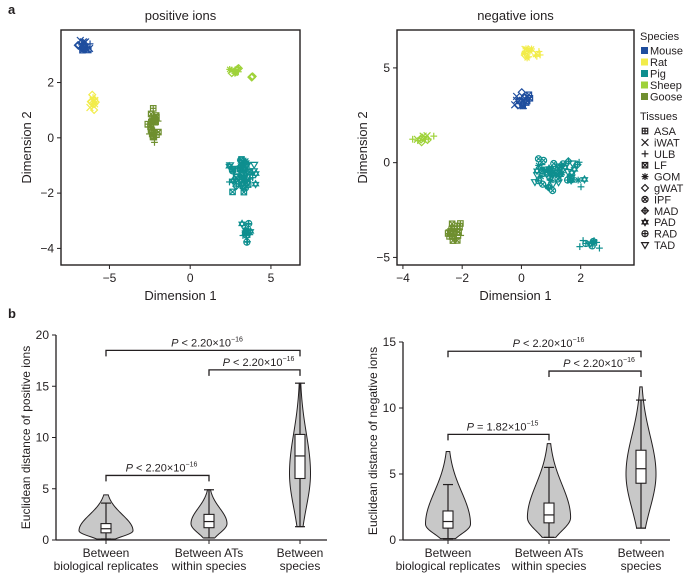 The image size is (685, 586). I want to click on x-tick-label: 0, so click(190, 278).